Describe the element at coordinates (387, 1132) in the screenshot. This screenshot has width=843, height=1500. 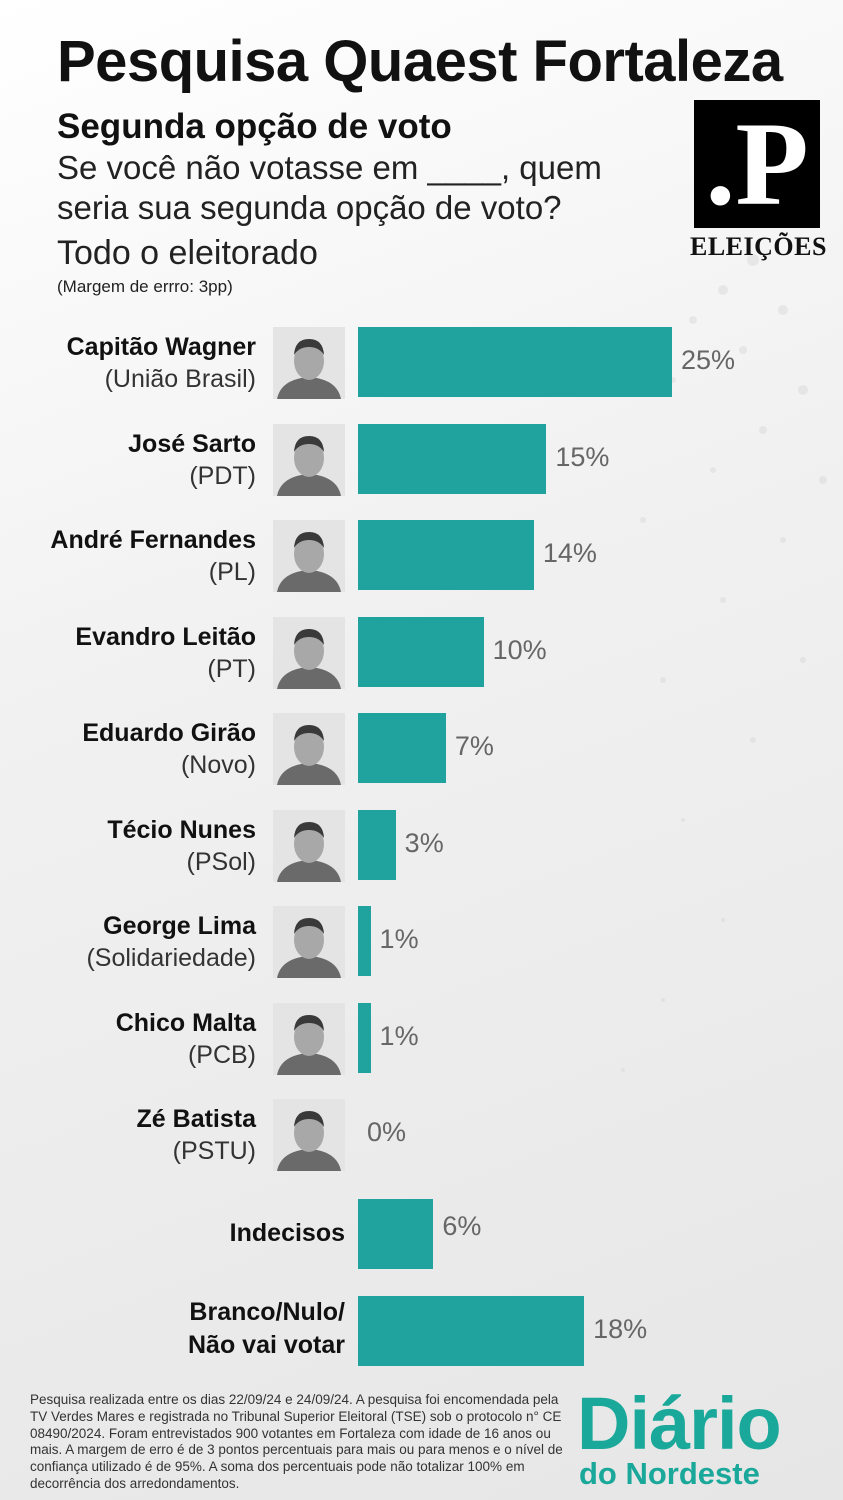
I see `data-label: 0%` at that location.